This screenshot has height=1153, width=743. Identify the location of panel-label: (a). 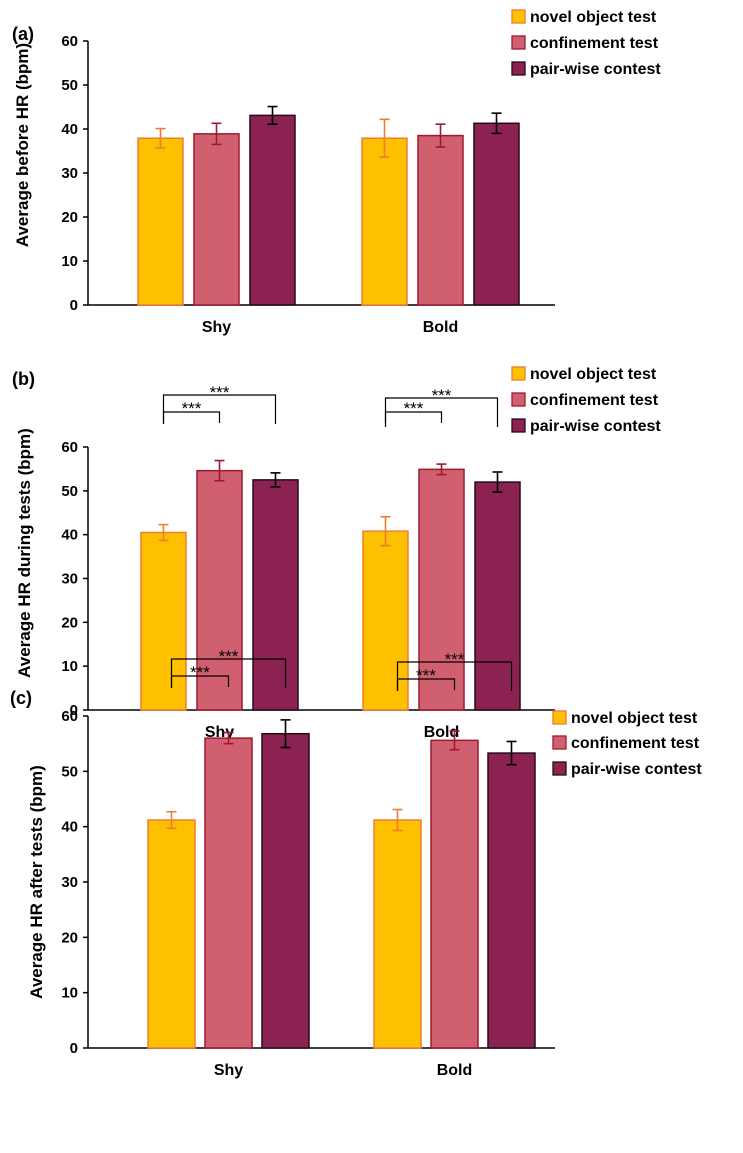
(23, 34).